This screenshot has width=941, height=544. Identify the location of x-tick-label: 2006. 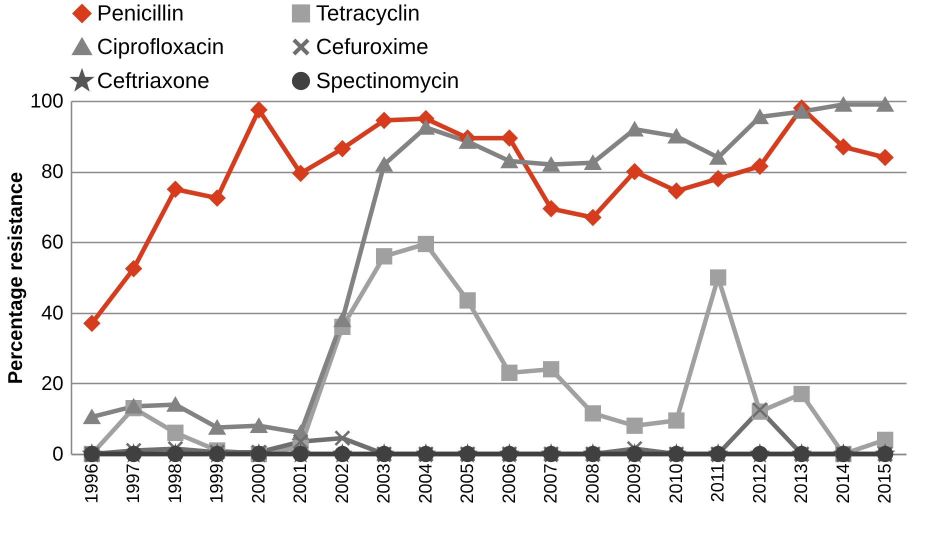
(508, 484).